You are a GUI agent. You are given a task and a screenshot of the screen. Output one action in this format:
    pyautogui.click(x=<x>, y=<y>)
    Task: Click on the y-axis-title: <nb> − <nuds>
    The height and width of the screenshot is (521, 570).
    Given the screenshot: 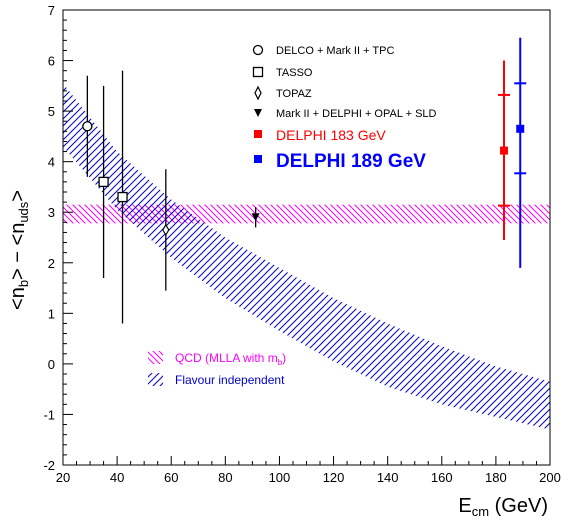 What is the action you would take?
    pyautogui.click(x=19, y=250)
    